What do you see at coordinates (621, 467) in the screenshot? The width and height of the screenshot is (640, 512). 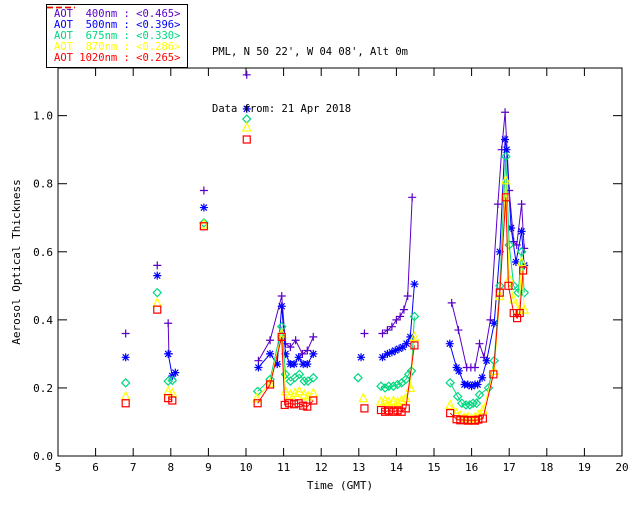 I see `x-tick-label: 20` at bounding box center [621, 467].